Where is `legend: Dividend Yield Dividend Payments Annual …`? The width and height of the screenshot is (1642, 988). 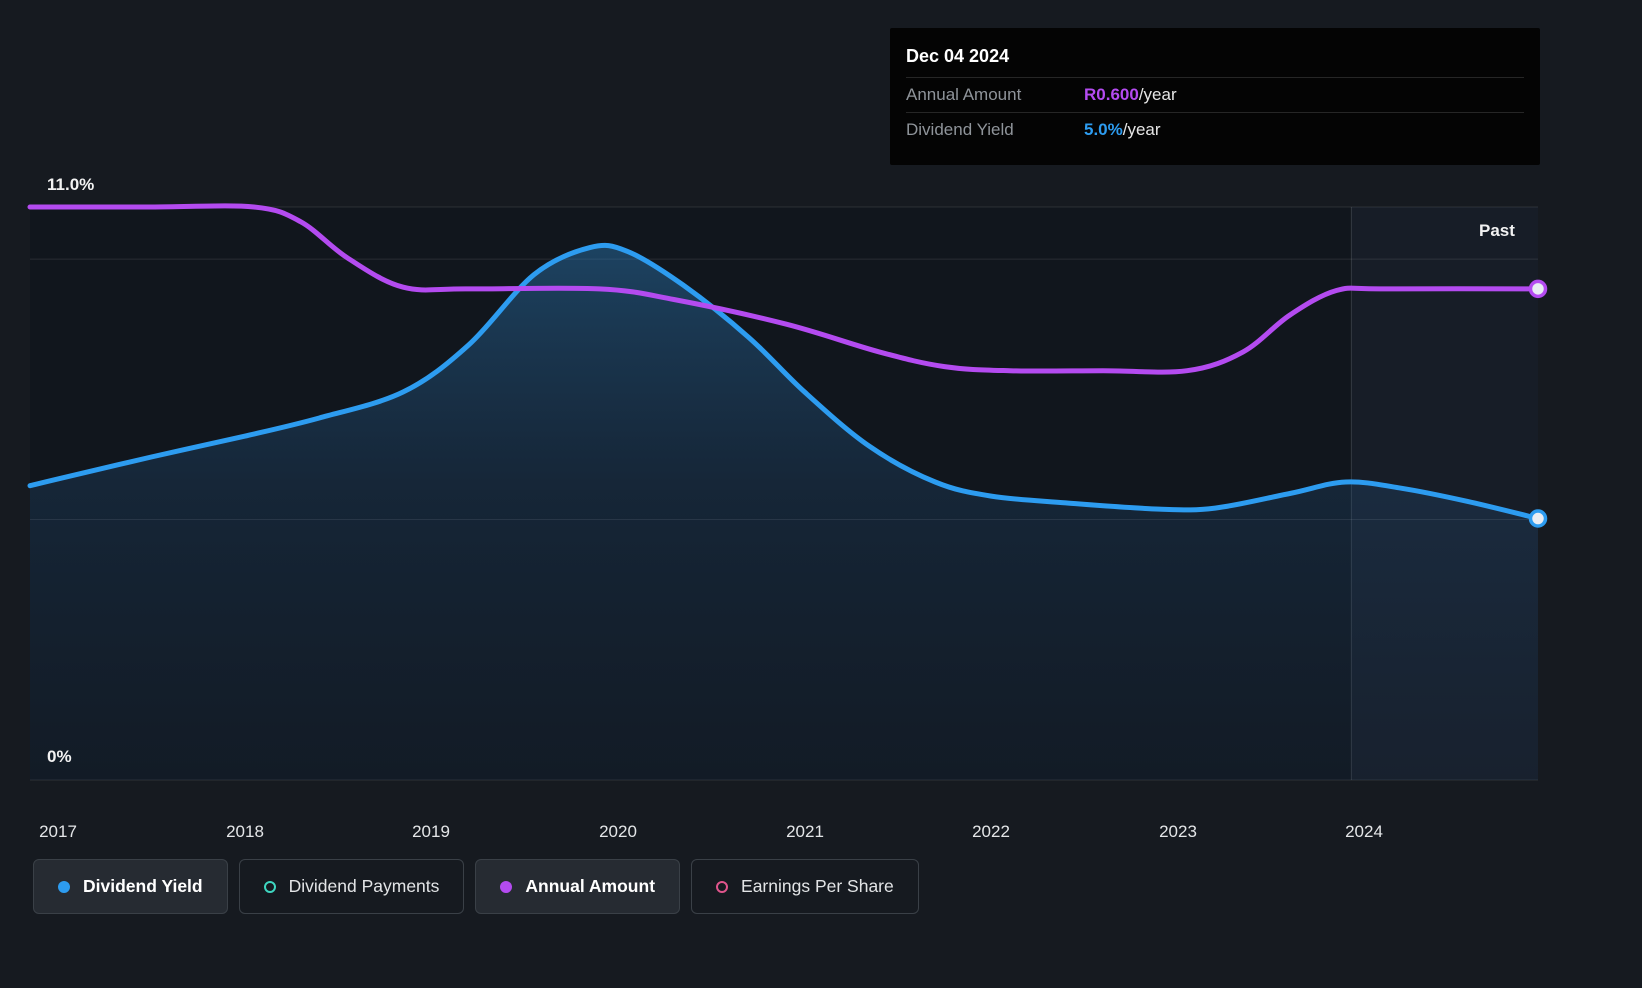 legend: Dividend Yield Dividend Payments Annual … is located at coordinates (476, 886).